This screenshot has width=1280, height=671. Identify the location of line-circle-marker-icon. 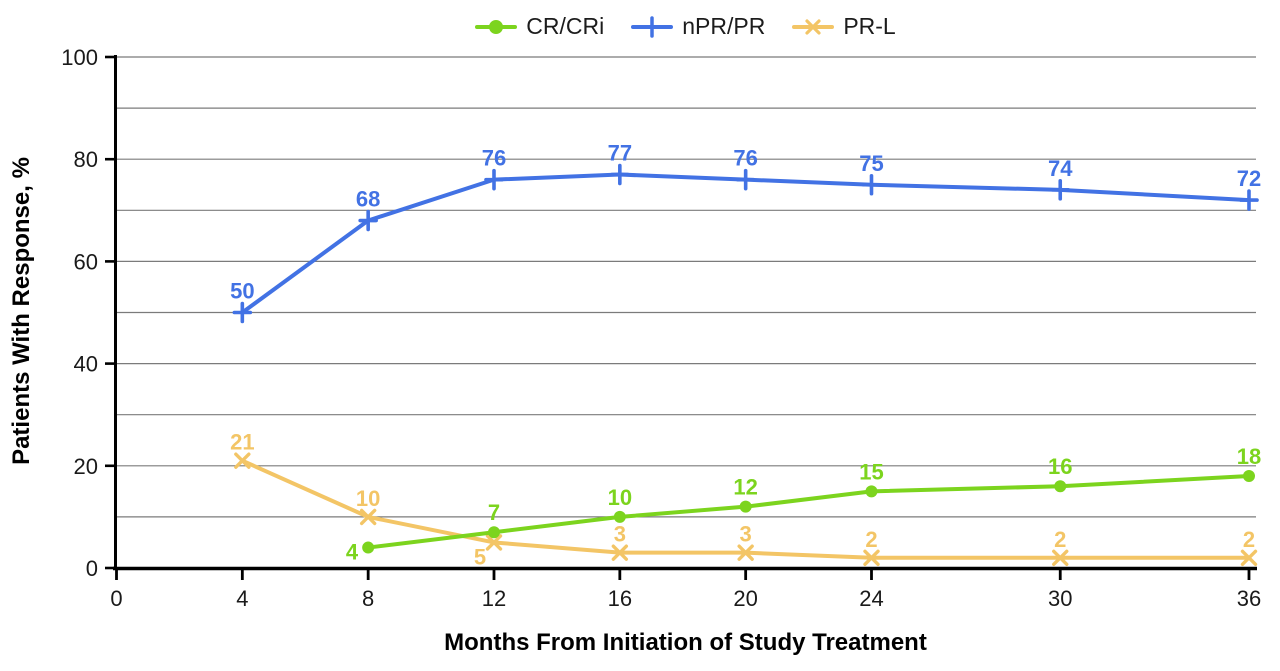
(496, 26).